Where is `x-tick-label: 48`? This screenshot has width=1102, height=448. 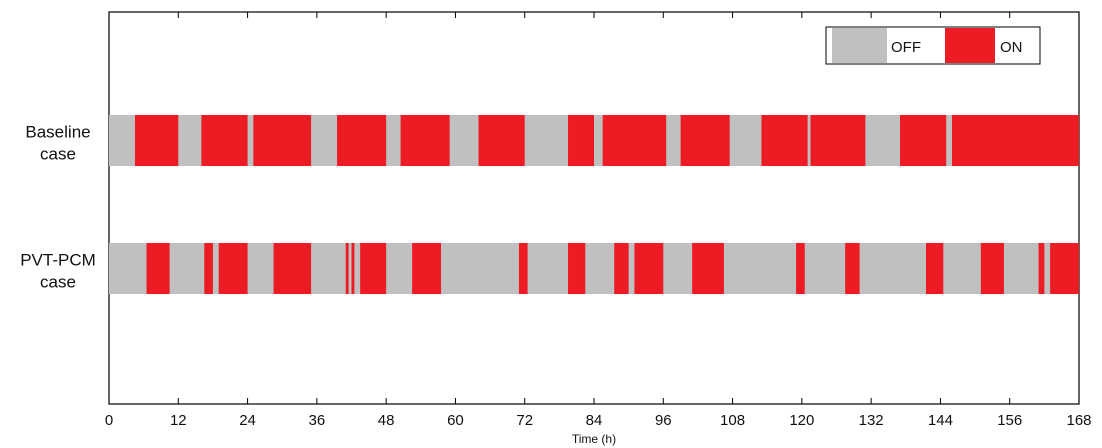 x-tick-label: 48 is located at coordinates (386, 420).